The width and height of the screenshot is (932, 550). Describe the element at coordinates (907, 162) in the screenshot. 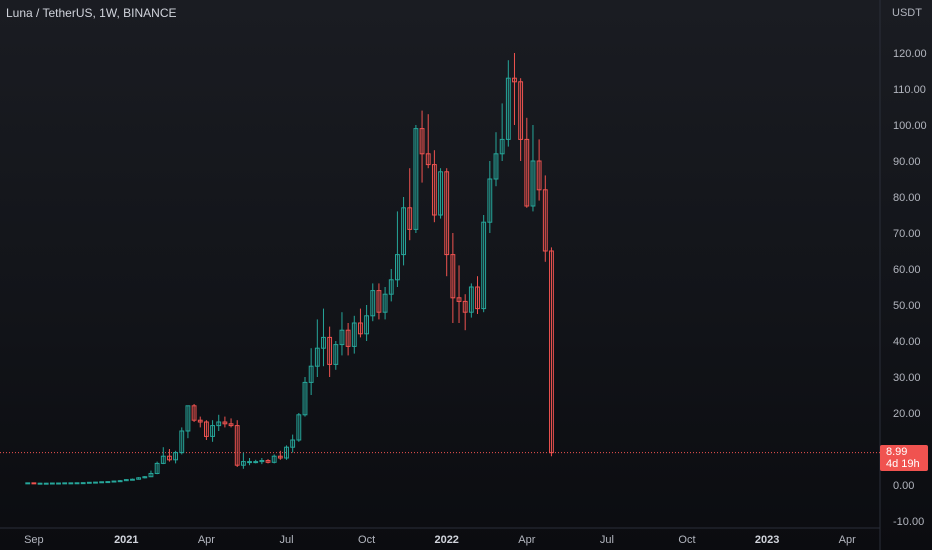

I see `y-tick-label: 90.00` at that location.